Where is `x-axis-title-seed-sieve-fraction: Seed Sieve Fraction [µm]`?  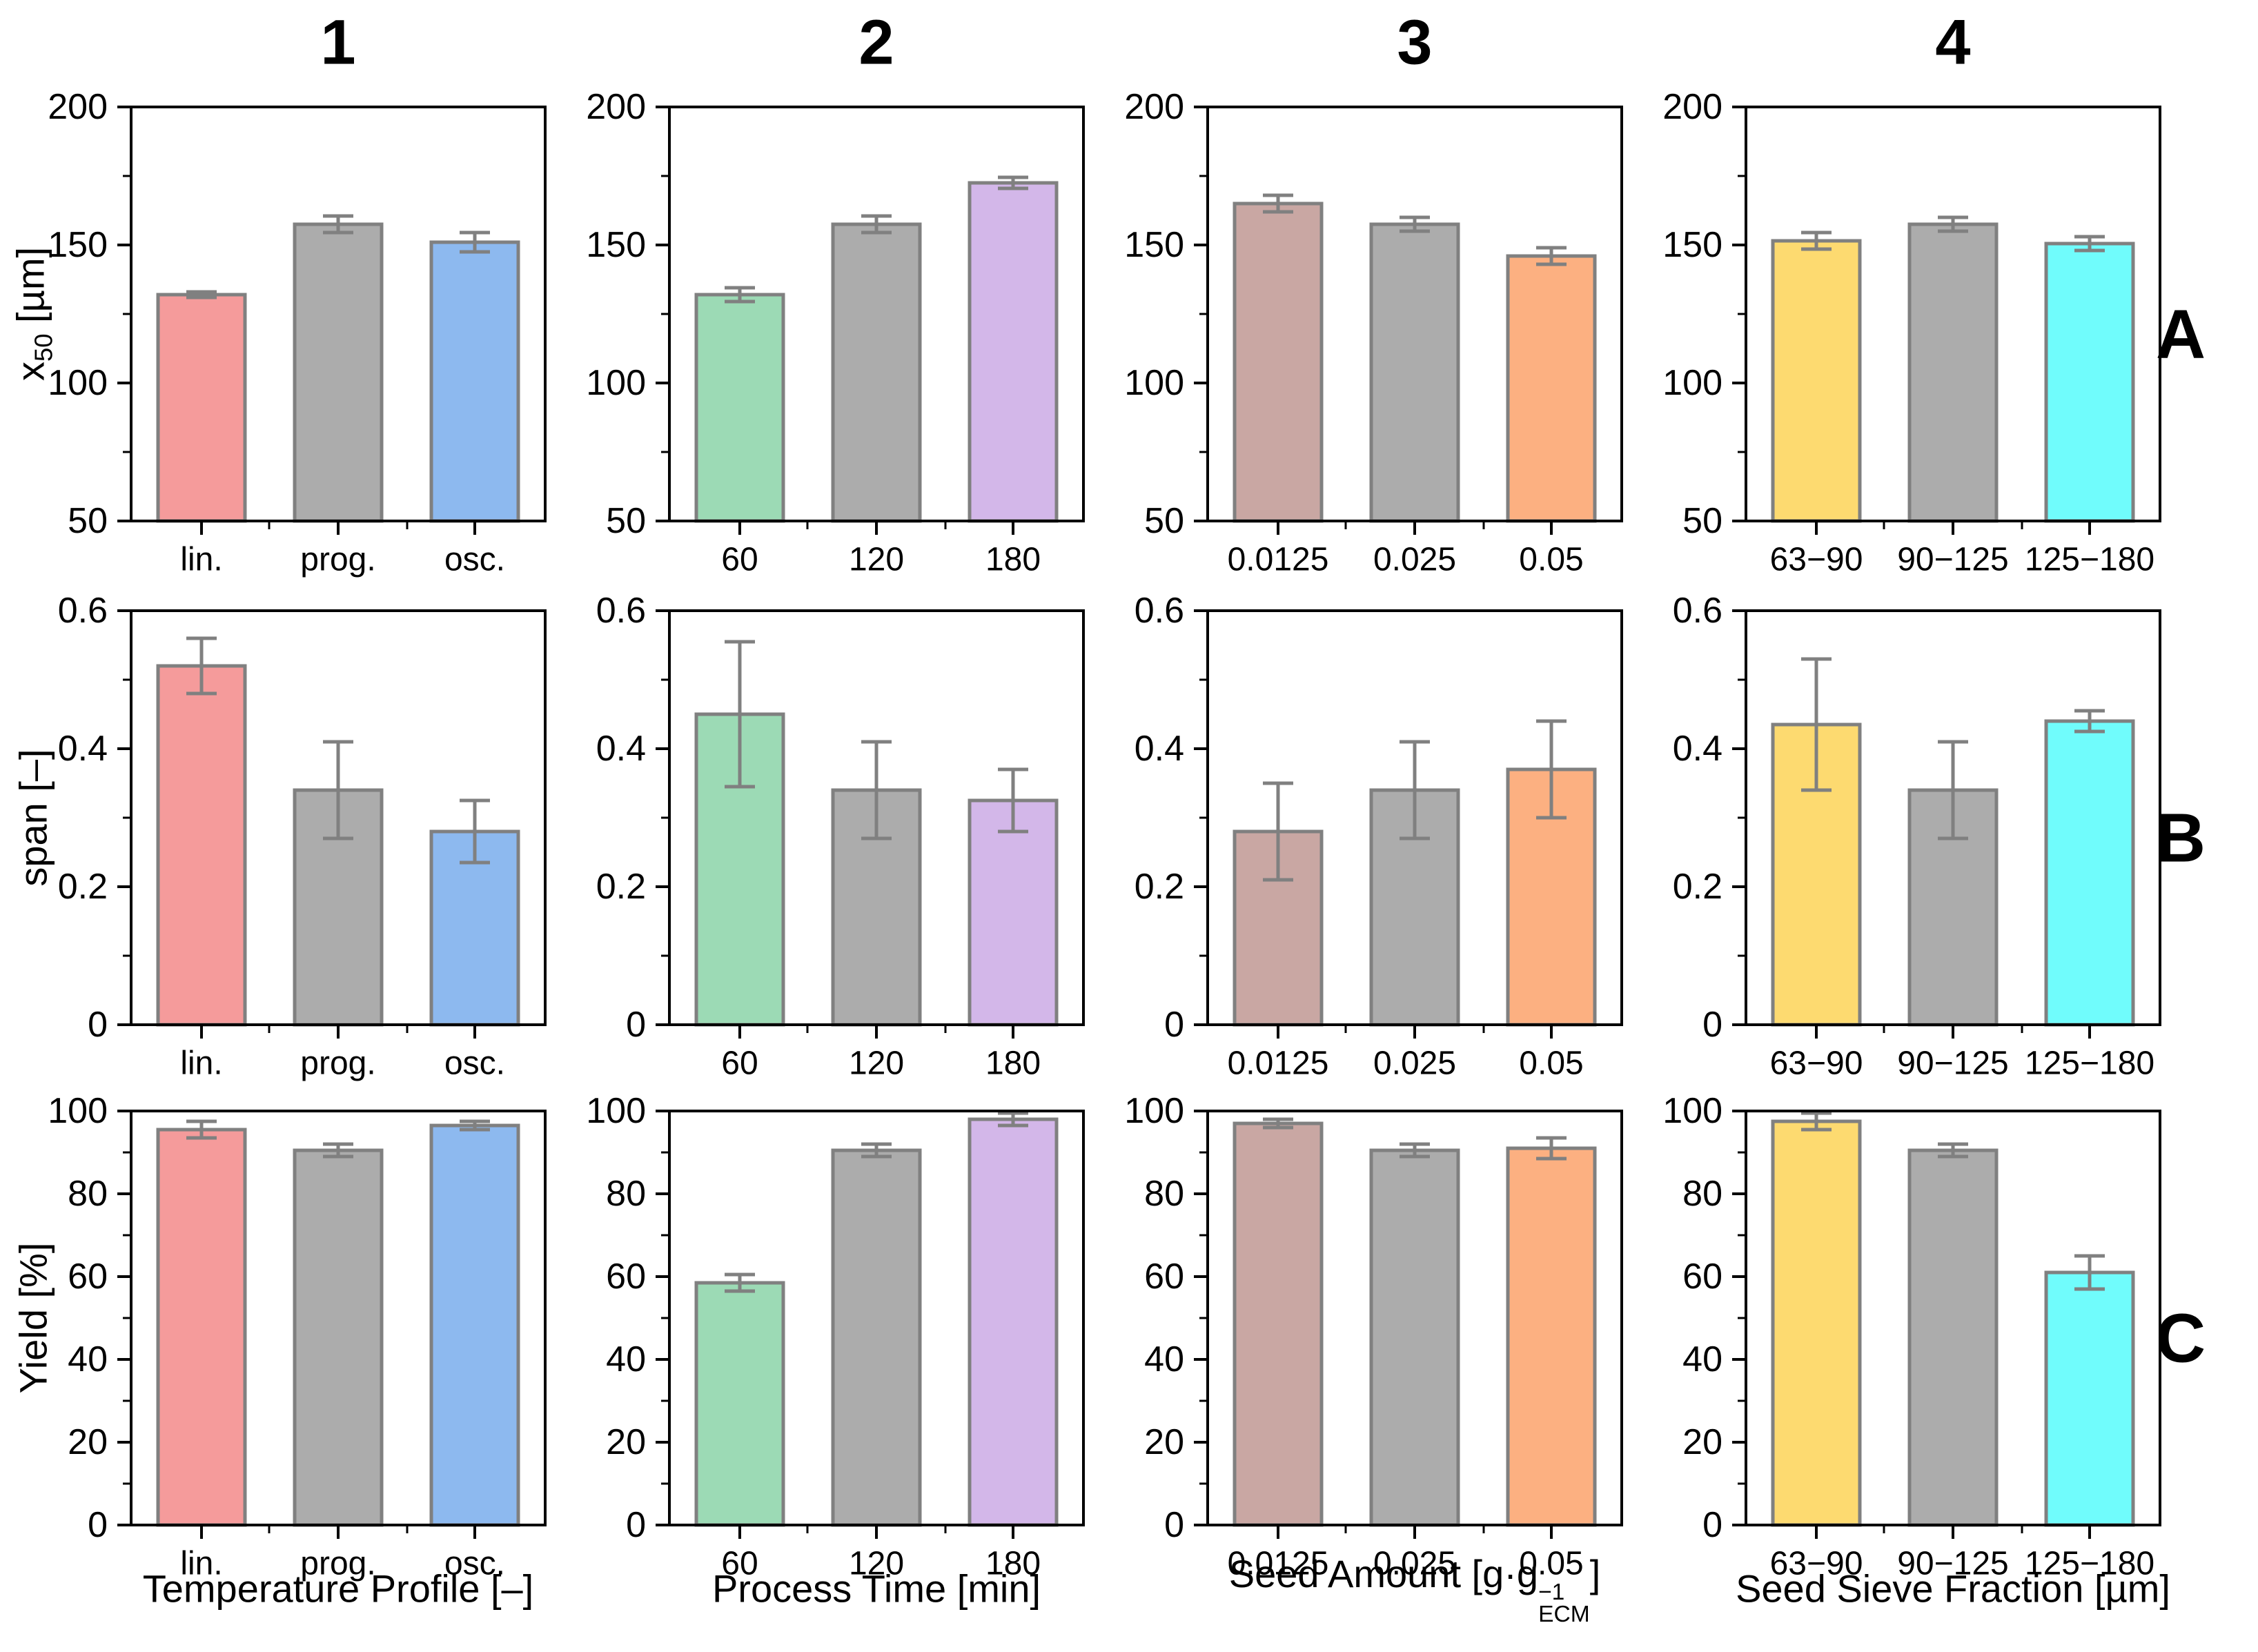
x-axis-title-seed-sieve-fraction: Seed Sieve Fraction [µm] is located at coordinates (1953, 1588).